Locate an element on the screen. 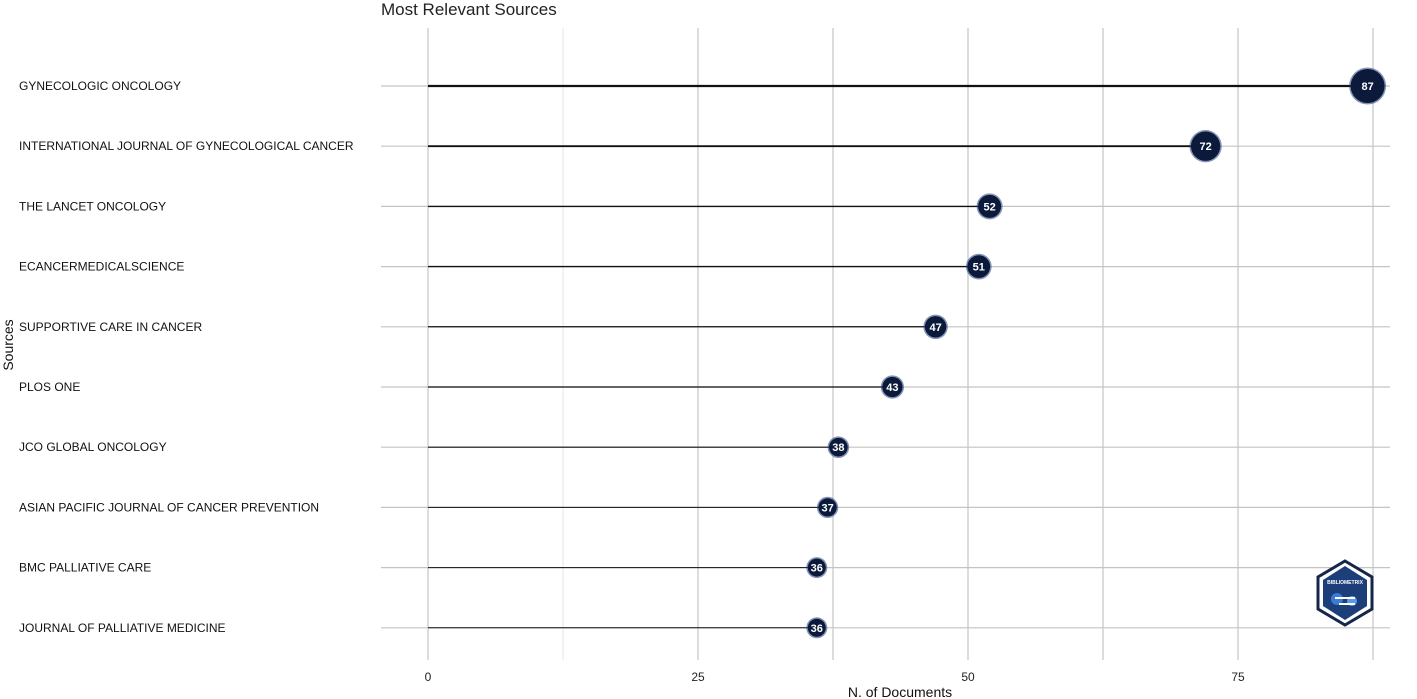  point-value-label: 37 is located at coordinates (827, 508).